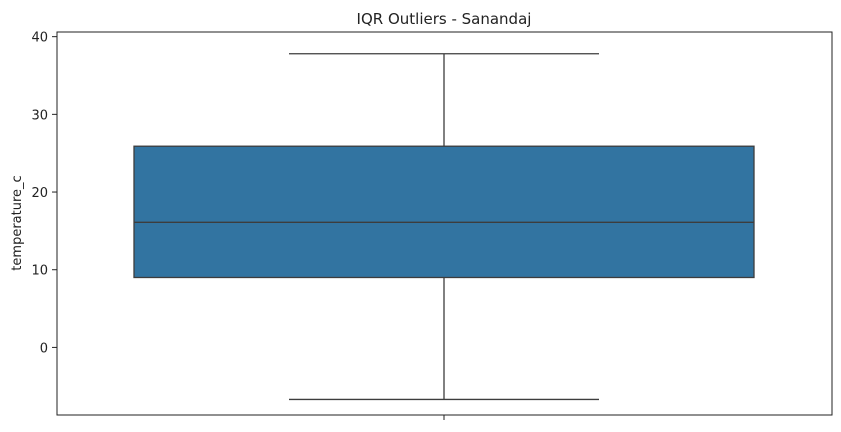 This screenshot has height=432, width=841. What do you see at coordinates (444, 19) in the screenshot?
I see `chart-title: IQR Outliers - Sanandaj` at bounding box center [444, 19].